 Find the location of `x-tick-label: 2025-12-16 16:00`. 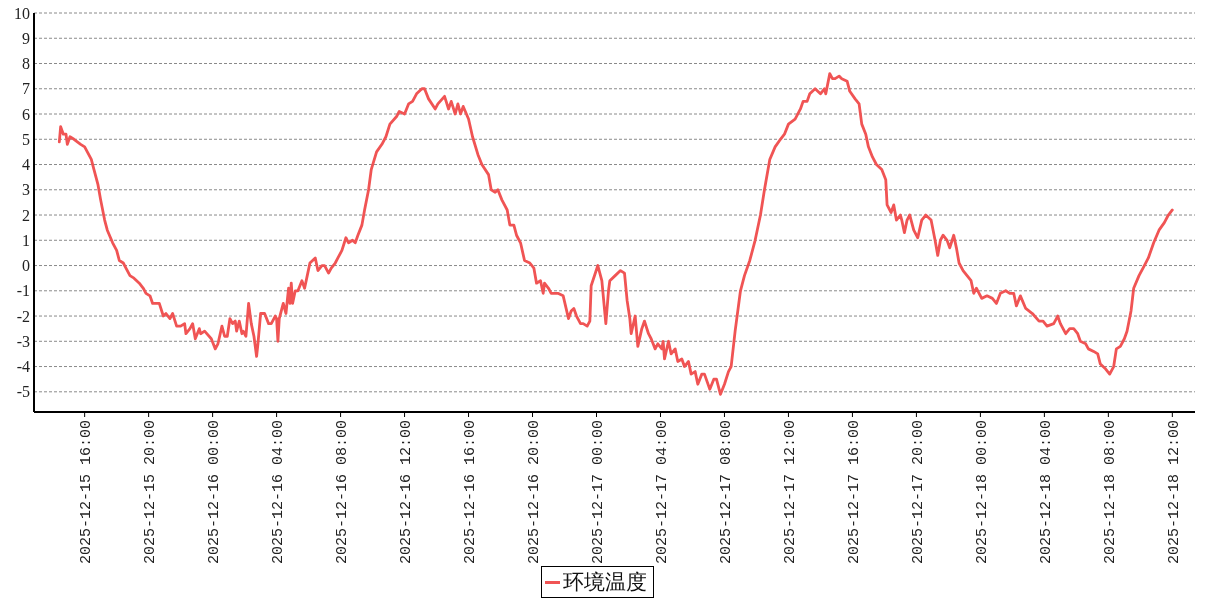

x-tick-label: 2025-12-16 16:00 is located at coordinates (470, 492).